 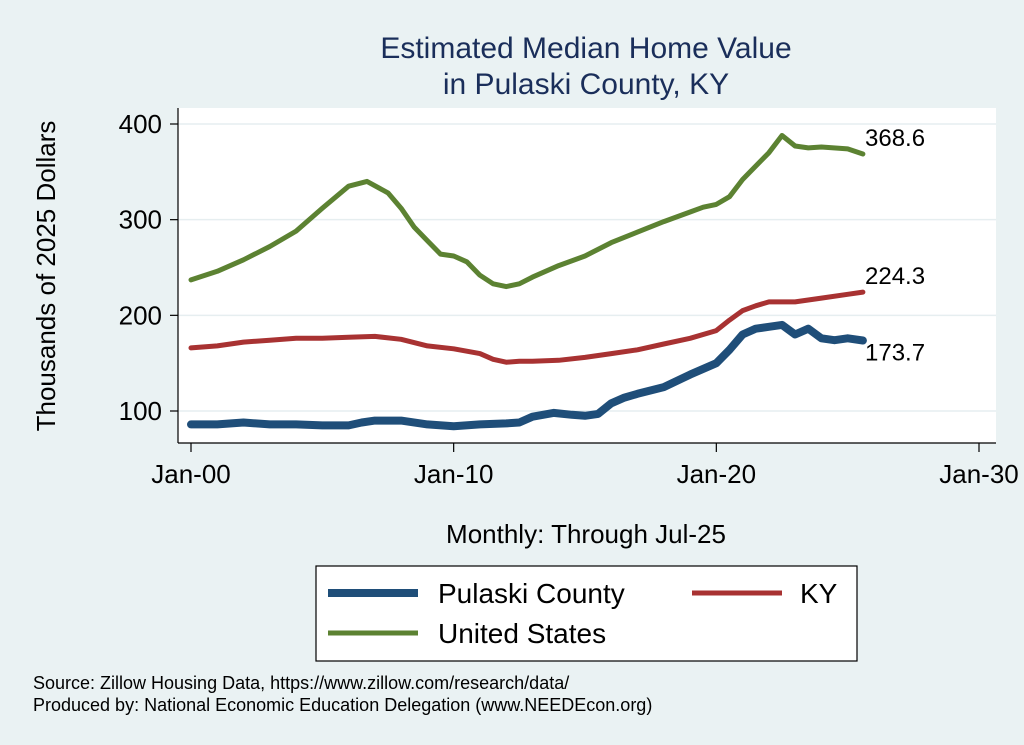 I want to click on series-line-ky, so click(x=527, y=327).